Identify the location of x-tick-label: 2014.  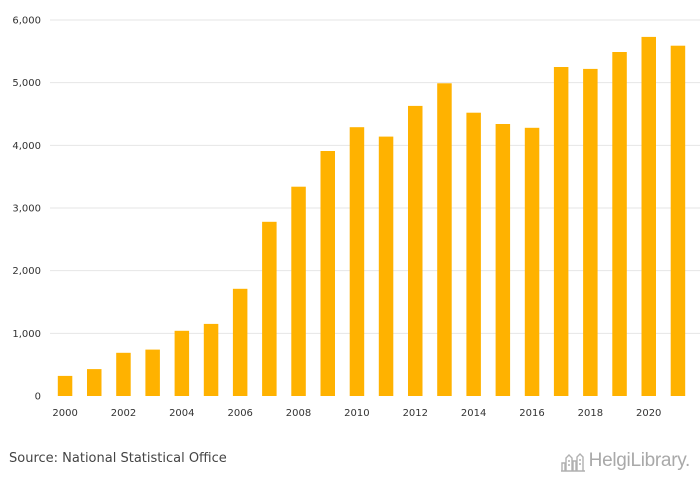
(473, 413).